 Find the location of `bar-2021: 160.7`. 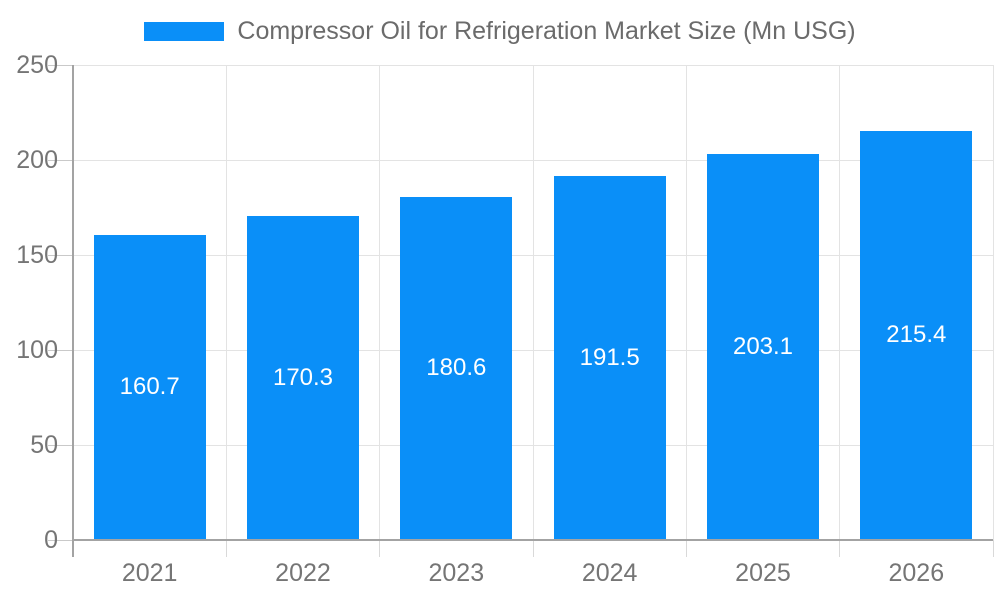

bar-2021: 160.7 is located at coordinates (149, 387).